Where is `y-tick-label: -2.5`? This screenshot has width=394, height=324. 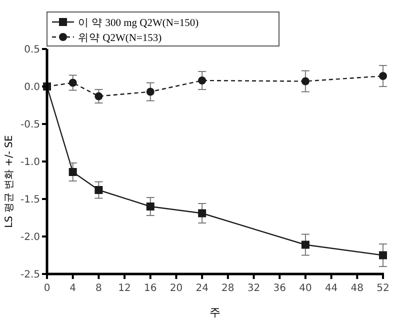 y-tick-label: -2.5 is located at coordinates (30, 275).